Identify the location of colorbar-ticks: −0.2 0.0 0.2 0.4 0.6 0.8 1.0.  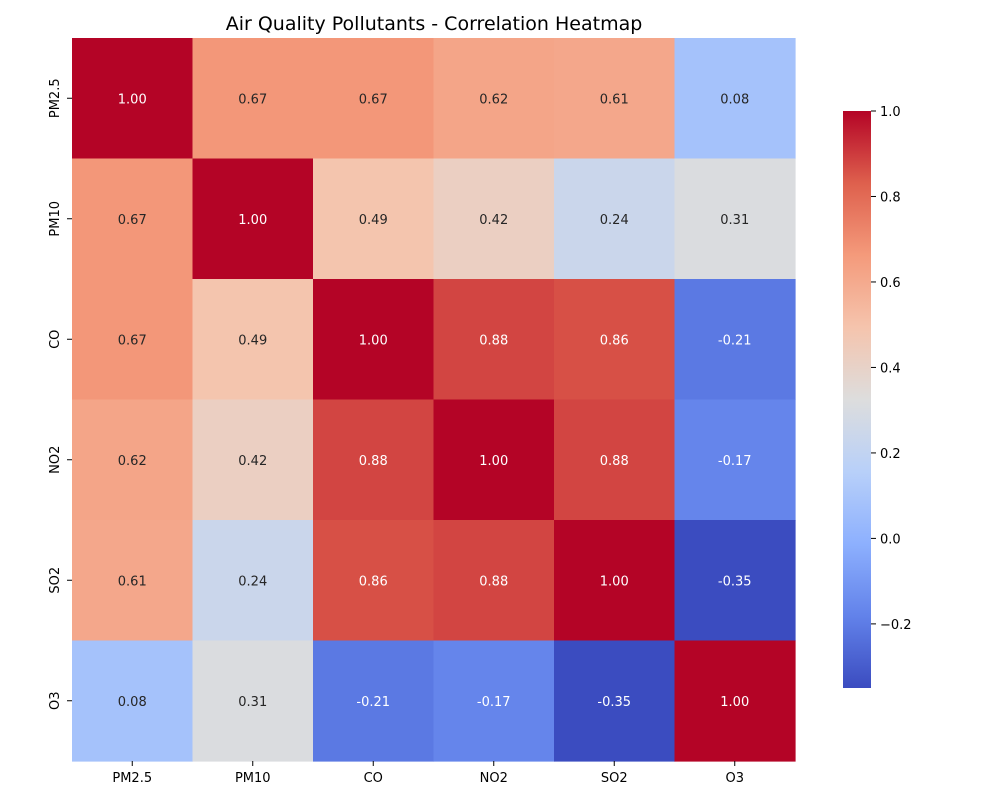
(891, 369).